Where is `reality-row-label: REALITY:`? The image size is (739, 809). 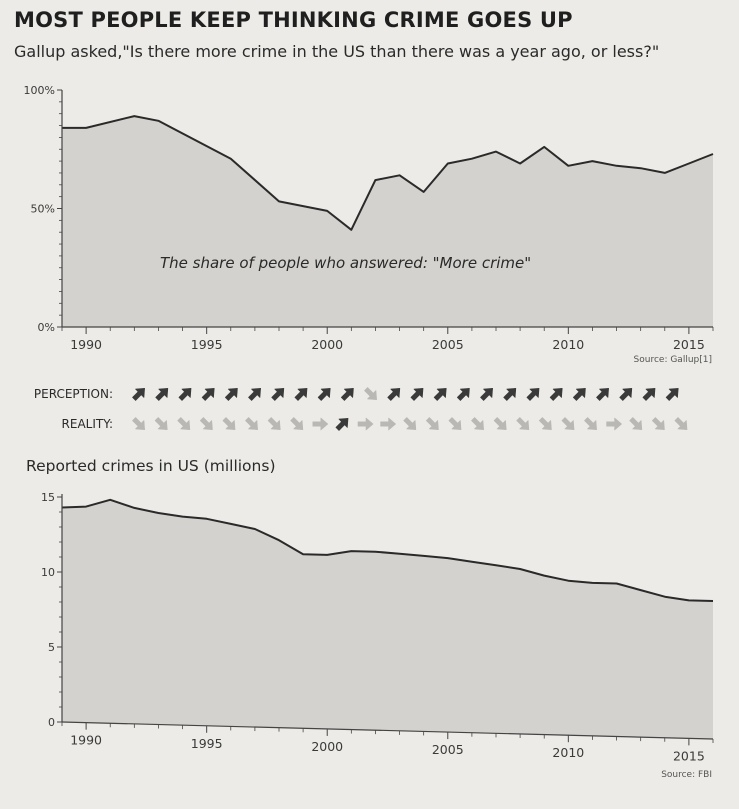 reality-row-label: REALITY: is located at coordinates (87, 424).